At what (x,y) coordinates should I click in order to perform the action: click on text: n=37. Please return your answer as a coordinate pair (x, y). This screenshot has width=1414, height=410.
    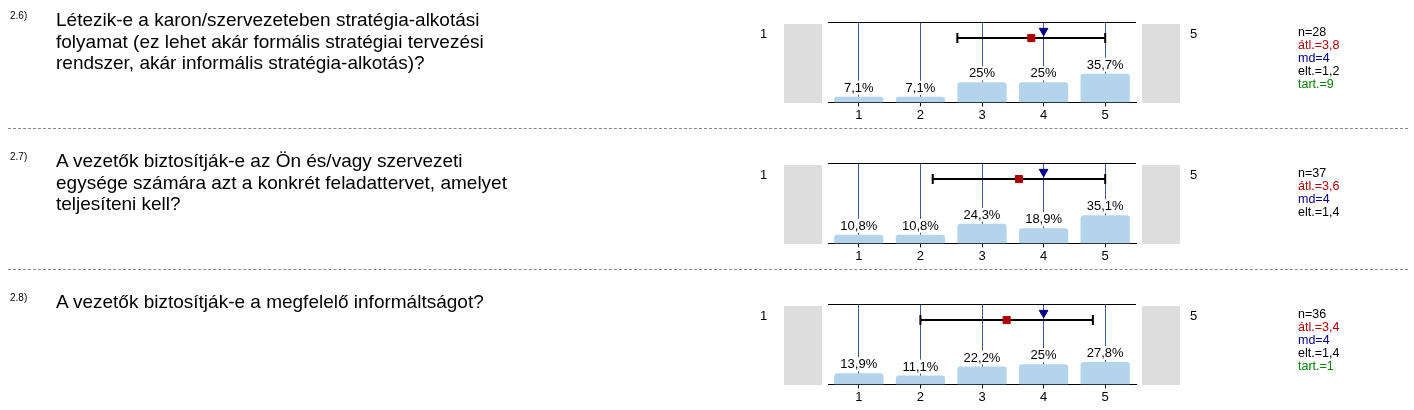
    Looking at the image, I should click on (1313, 173).